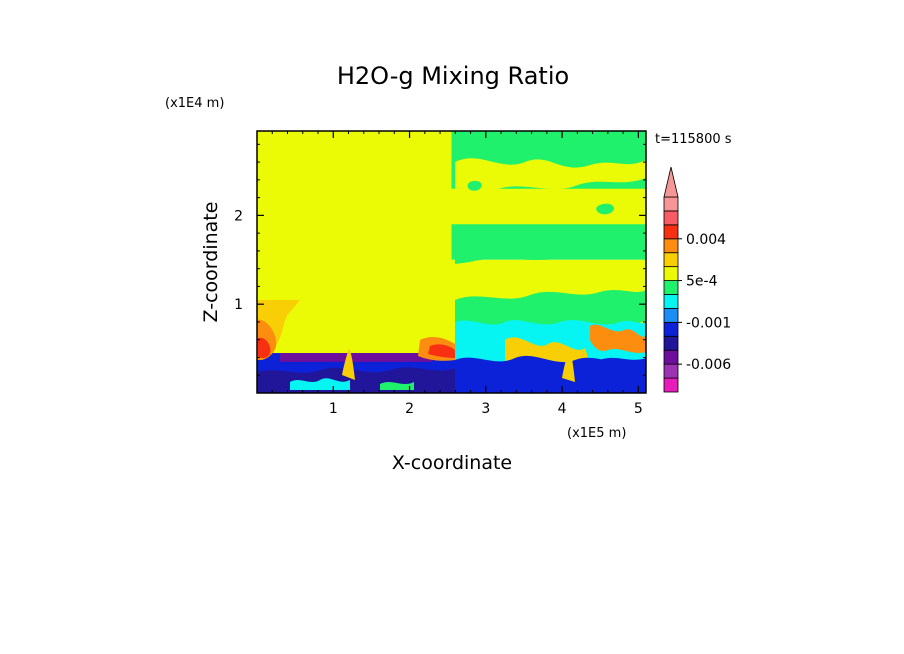  Describe the element at coordinates (452, 463) in the screenshot. I see `x-axis-label: X-coordinate` at that location.